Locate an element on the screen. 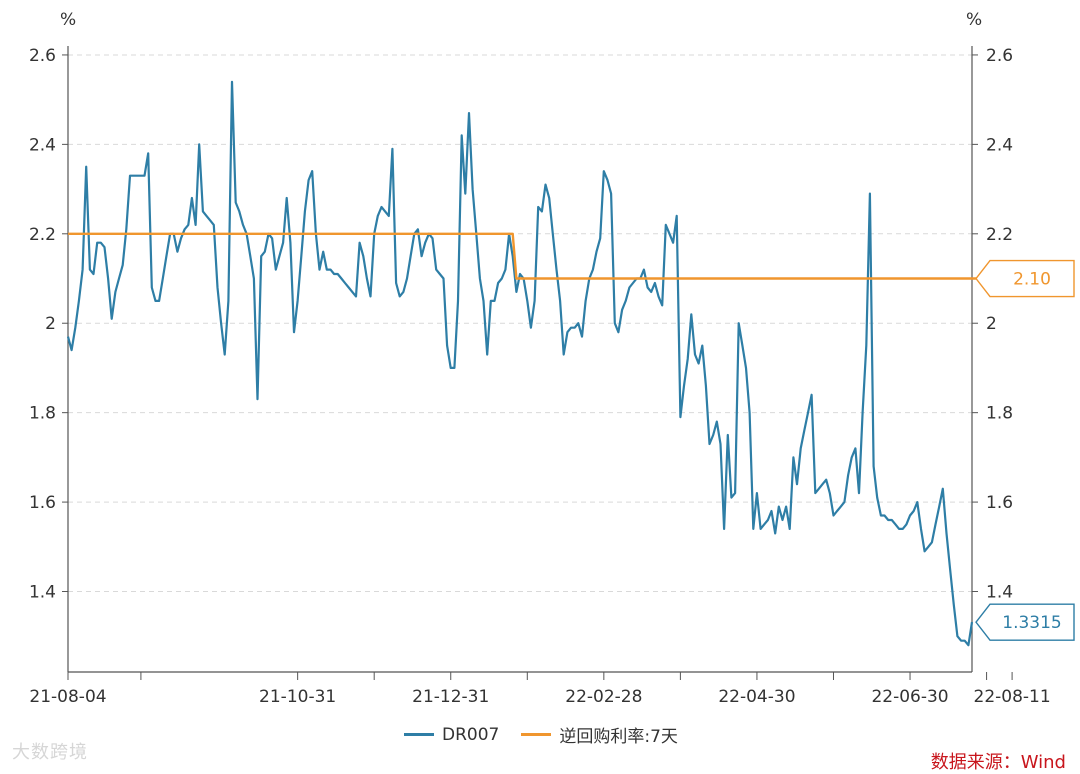 This screenshot has width=1080, height=774. legend-swatch-dr007 is located at coordinates (419, 734).